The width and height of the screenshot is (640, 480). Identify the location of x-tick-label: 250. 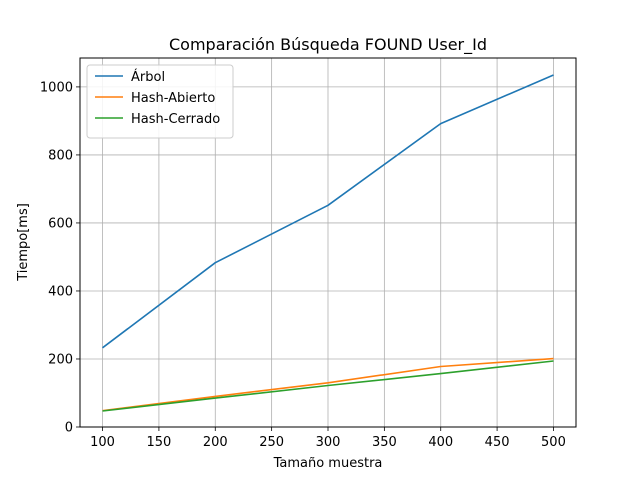
(271, 442).